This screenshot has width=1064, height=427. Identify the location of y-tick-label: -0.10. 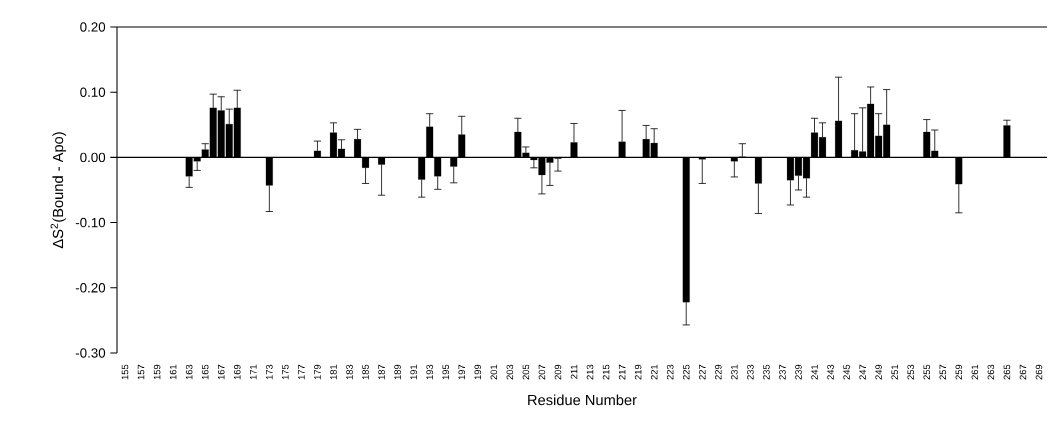
(90, 222).